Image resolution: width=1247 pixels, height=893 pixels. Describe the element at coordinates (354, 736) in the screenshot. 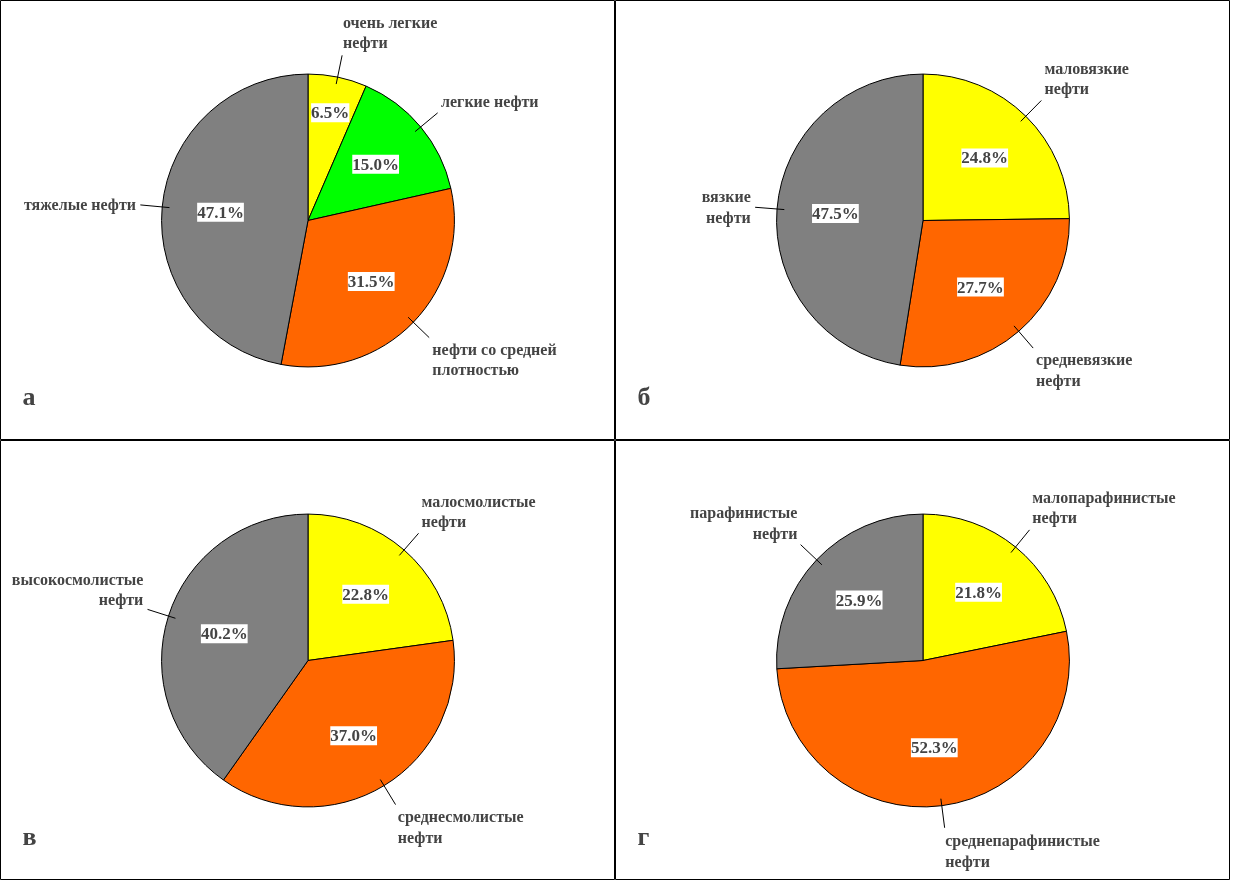

I see `data-label: 37.0%` at that location.